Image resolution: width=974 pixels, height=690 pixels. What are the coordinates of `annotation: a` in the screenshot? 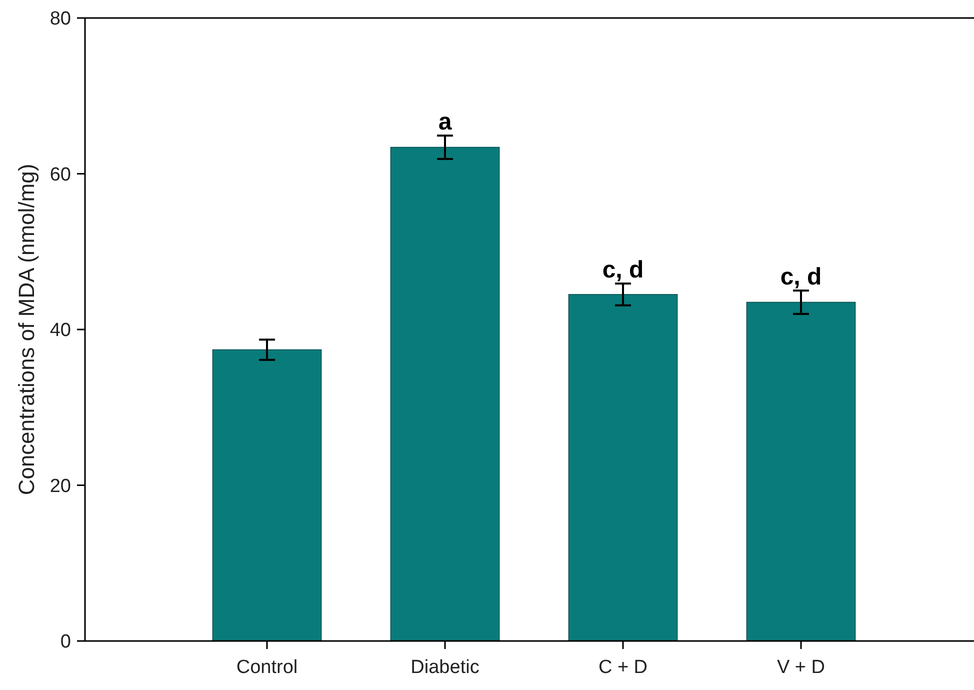 It's located at (445, 122).